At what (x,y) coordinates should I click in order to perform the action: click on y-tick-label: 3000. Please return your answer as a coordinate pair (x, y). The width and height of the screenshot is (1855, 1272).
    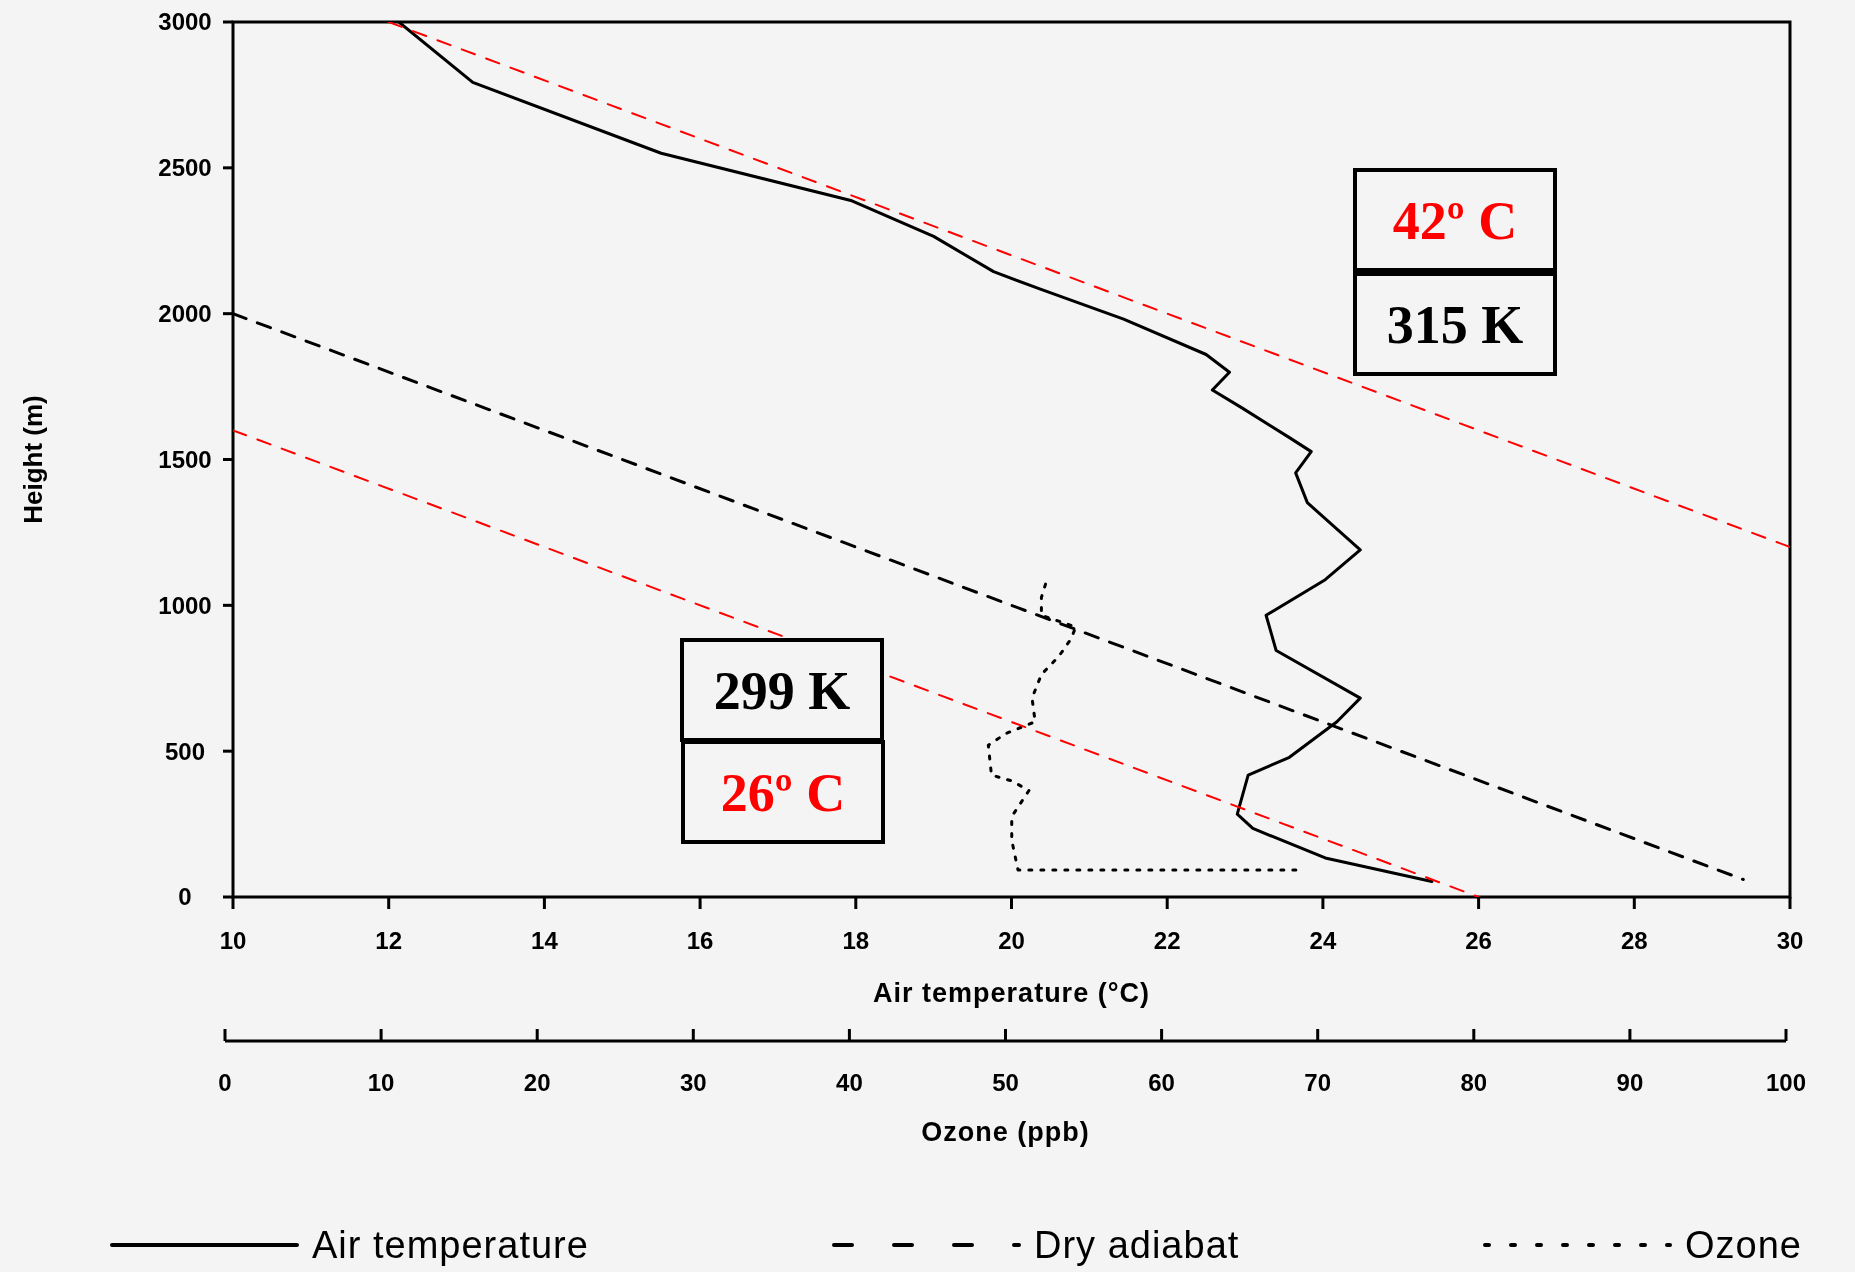
    Looking at the image, I should click on (185, 22).